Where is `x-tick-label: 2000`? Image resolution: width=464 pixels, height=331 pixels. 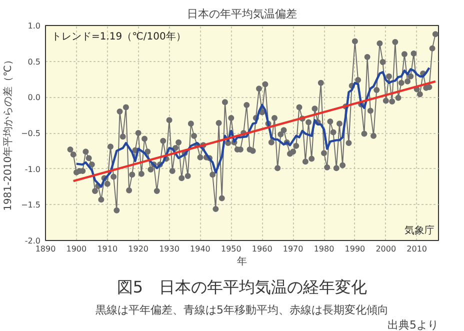
x-tick-label: 2000 is located at coordinates (386, 249).